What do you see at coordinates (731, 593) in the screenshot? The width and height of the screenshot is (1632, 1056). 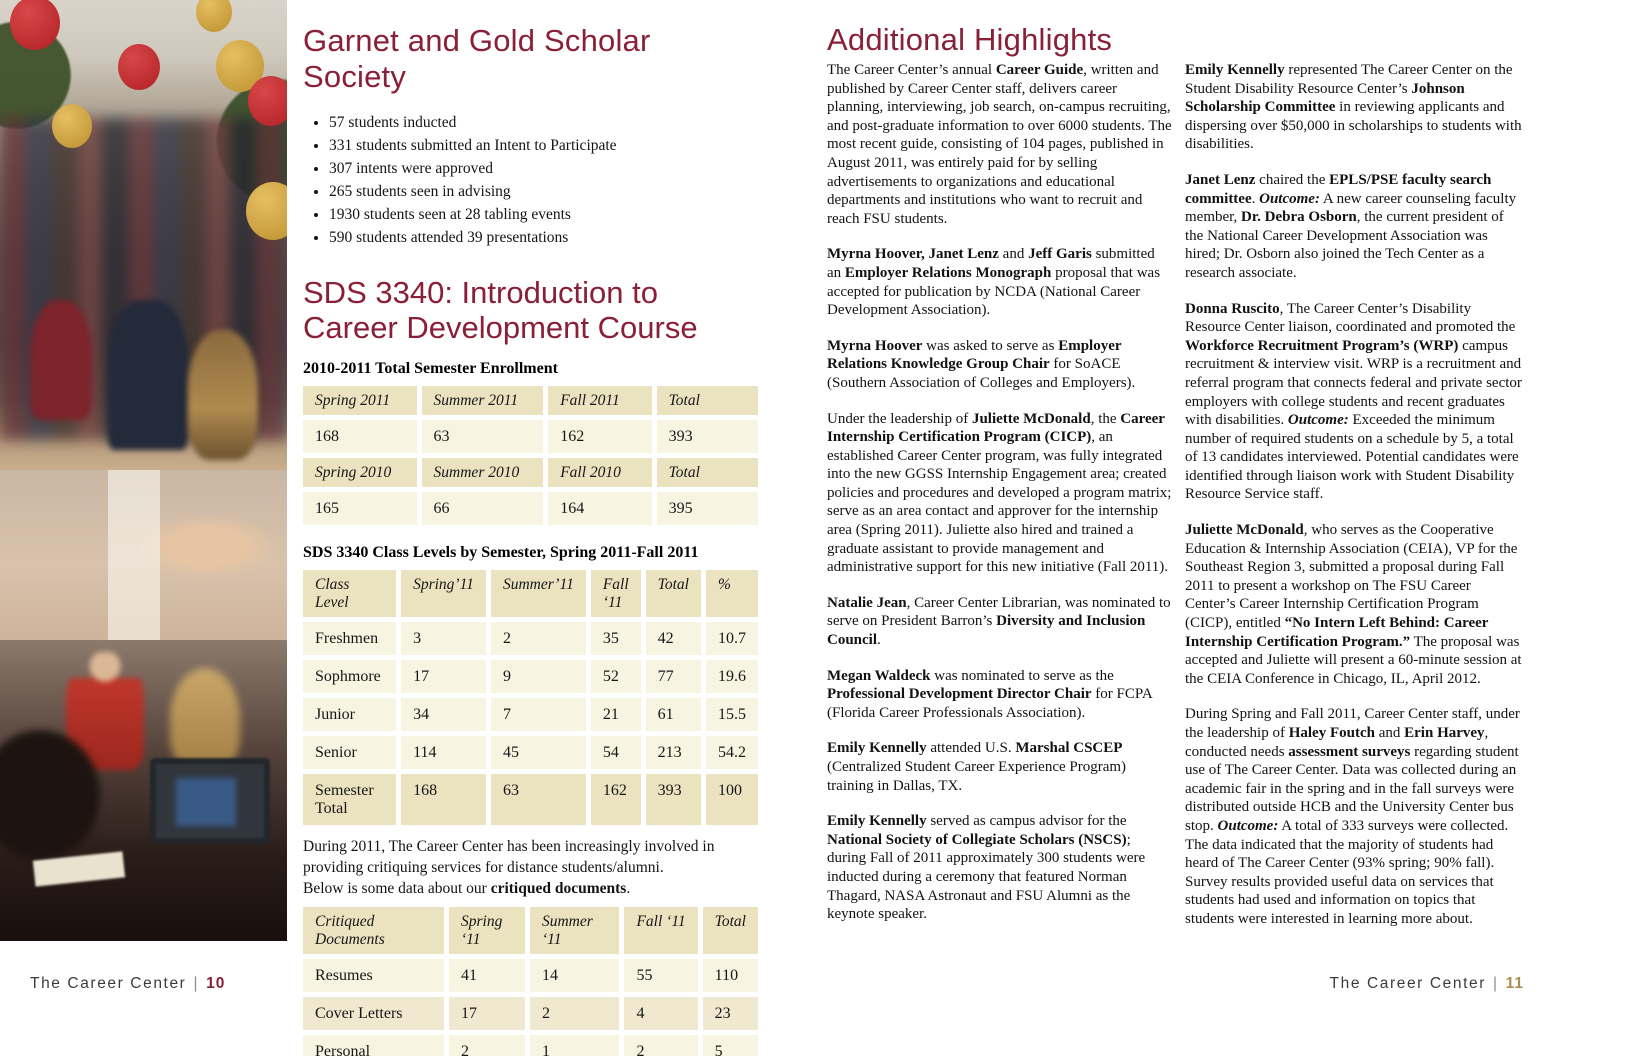 I see `table-header-cell: %` at bounding box center [731, 593].